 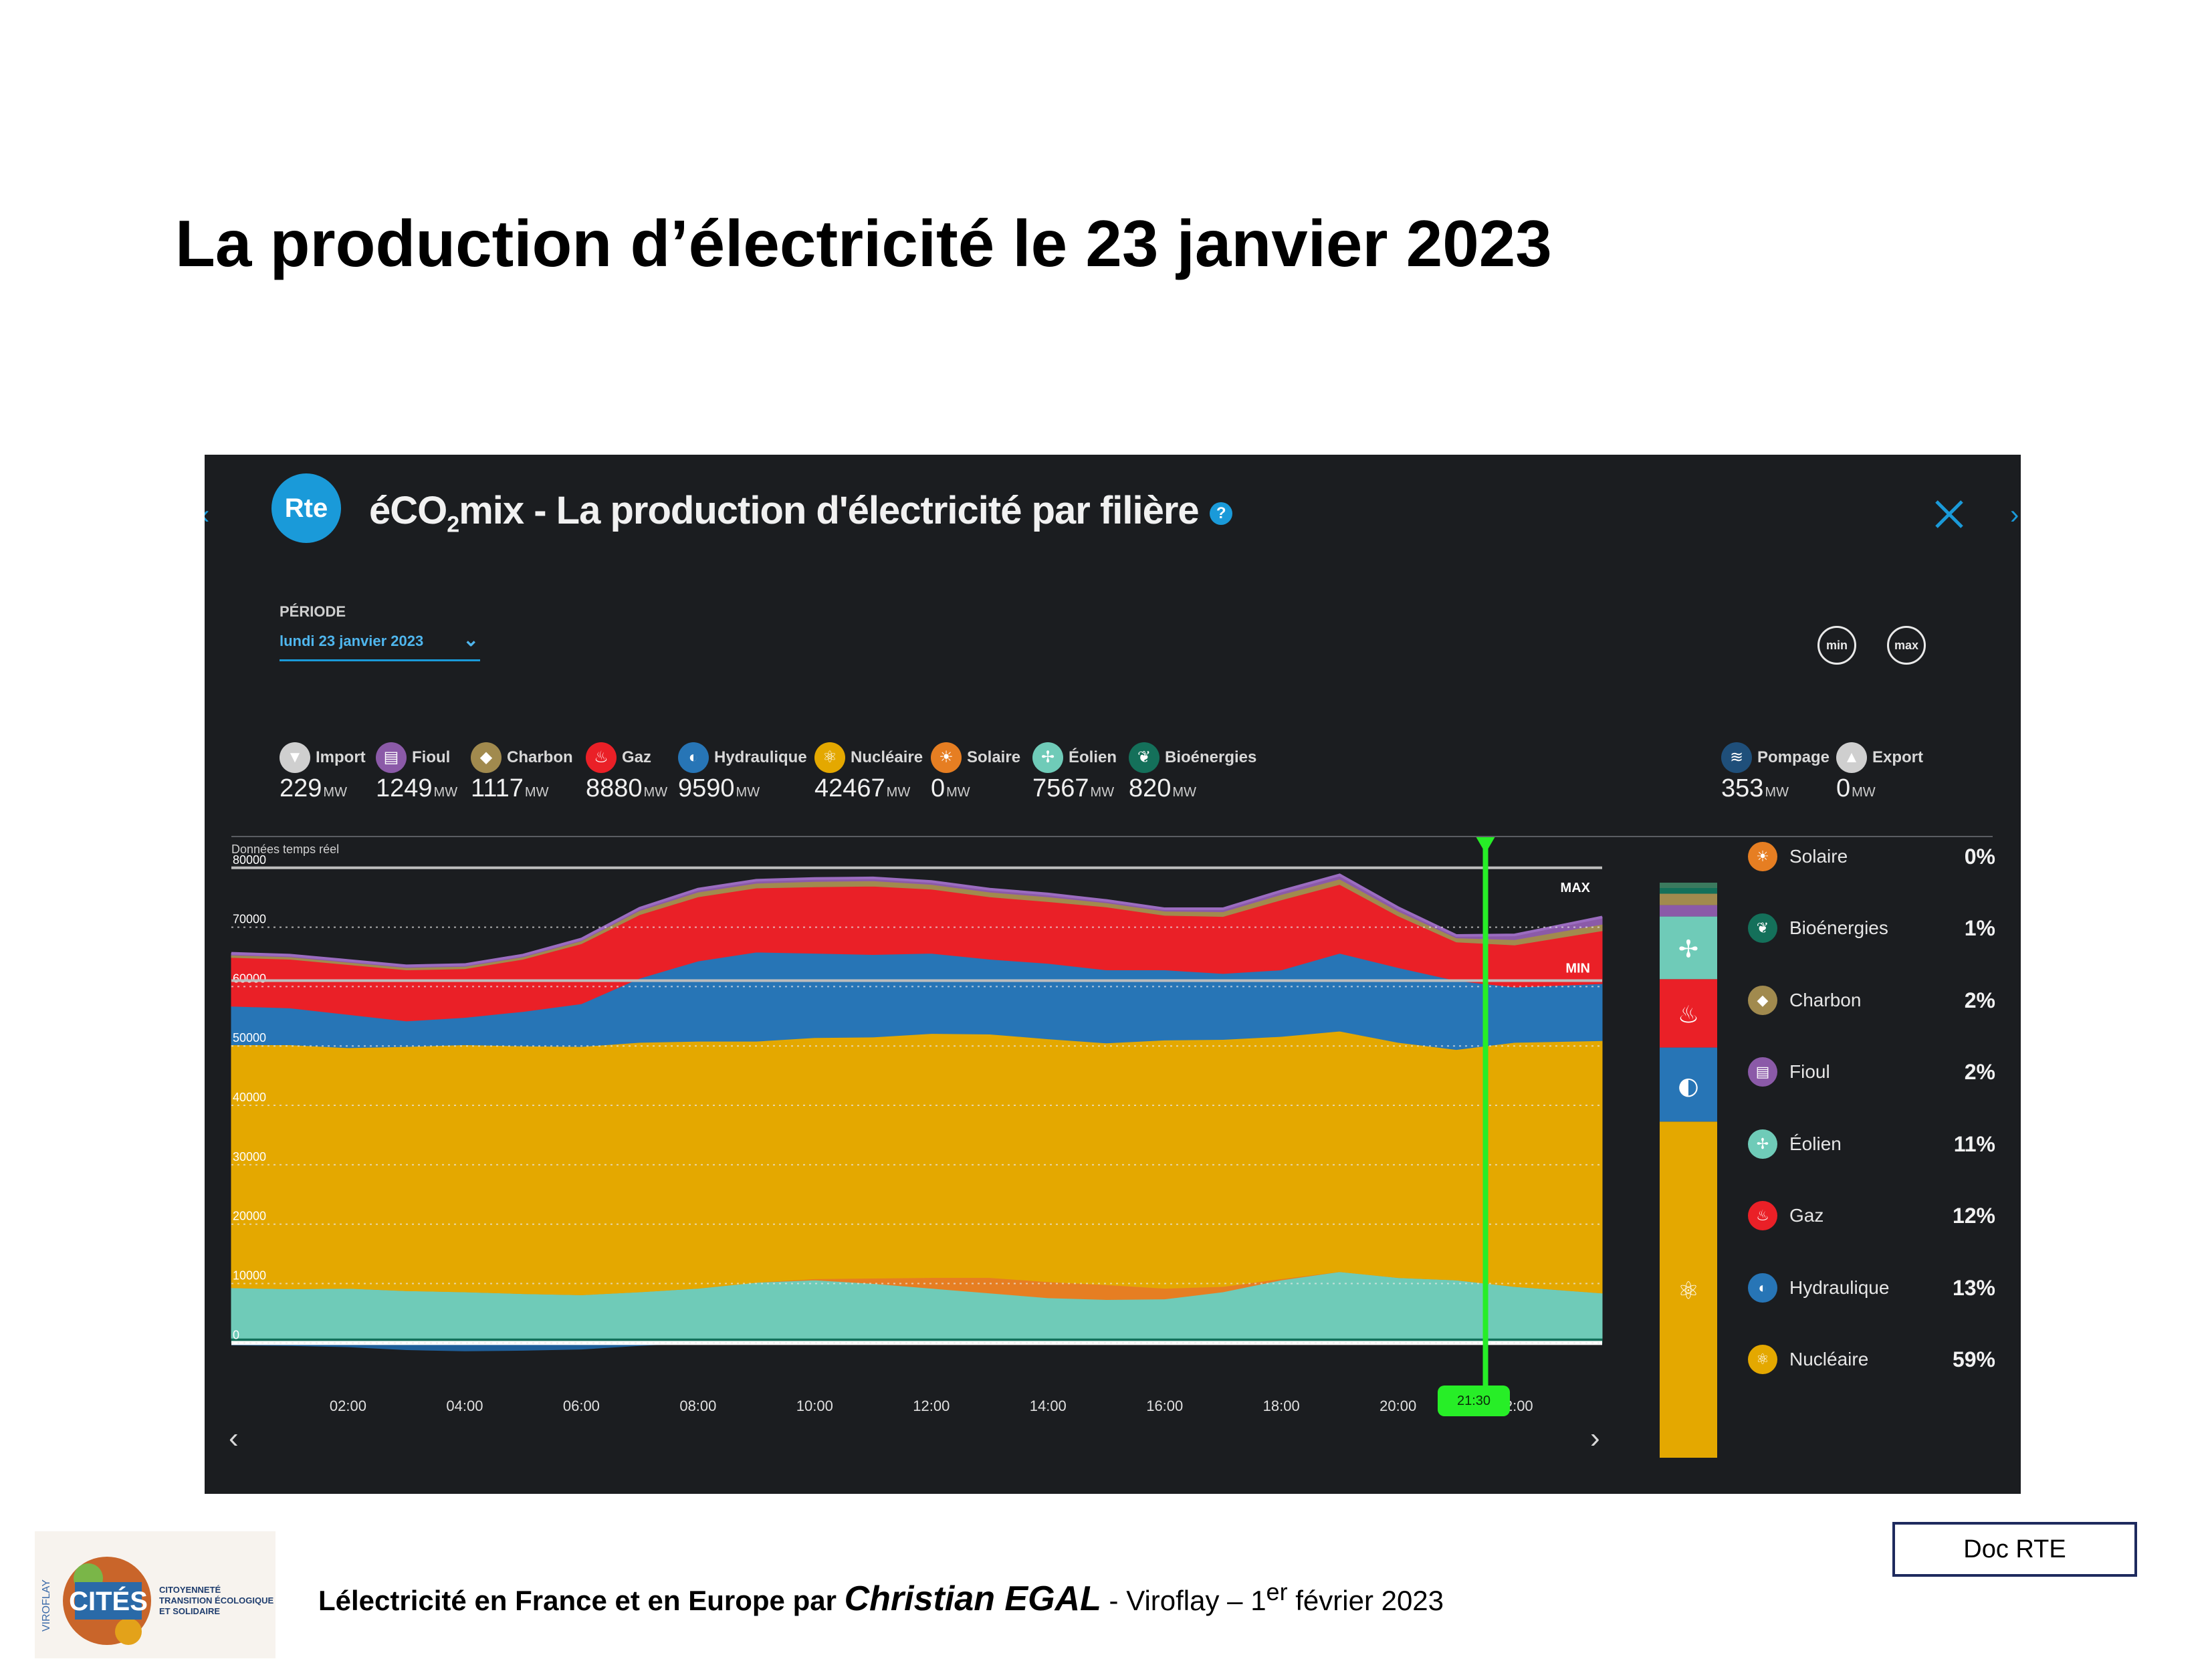 What do you see at coordinates (1880, 772) in the screenshot?
I see `source-export: ▲ Export 0 MW` at bounding box center [1880, 772].